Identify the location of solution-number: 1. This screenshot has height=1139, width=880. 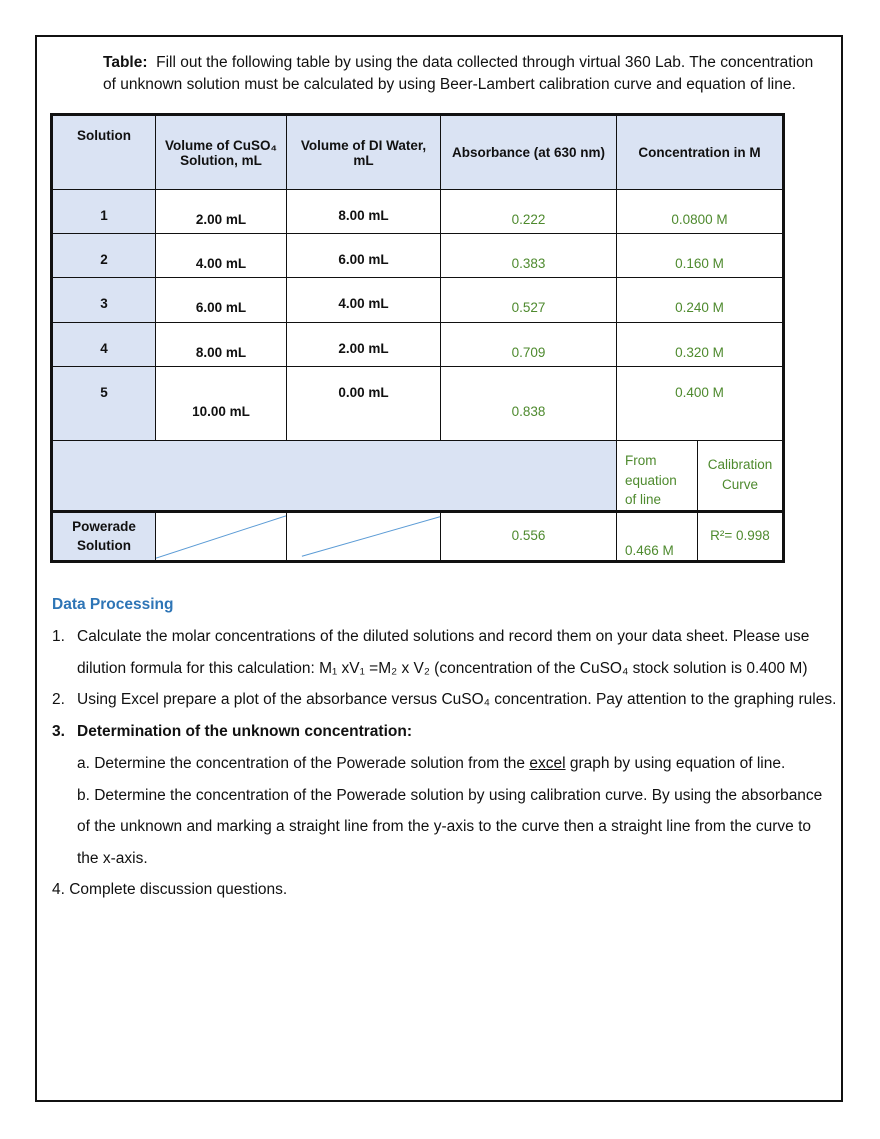
(103, 211).